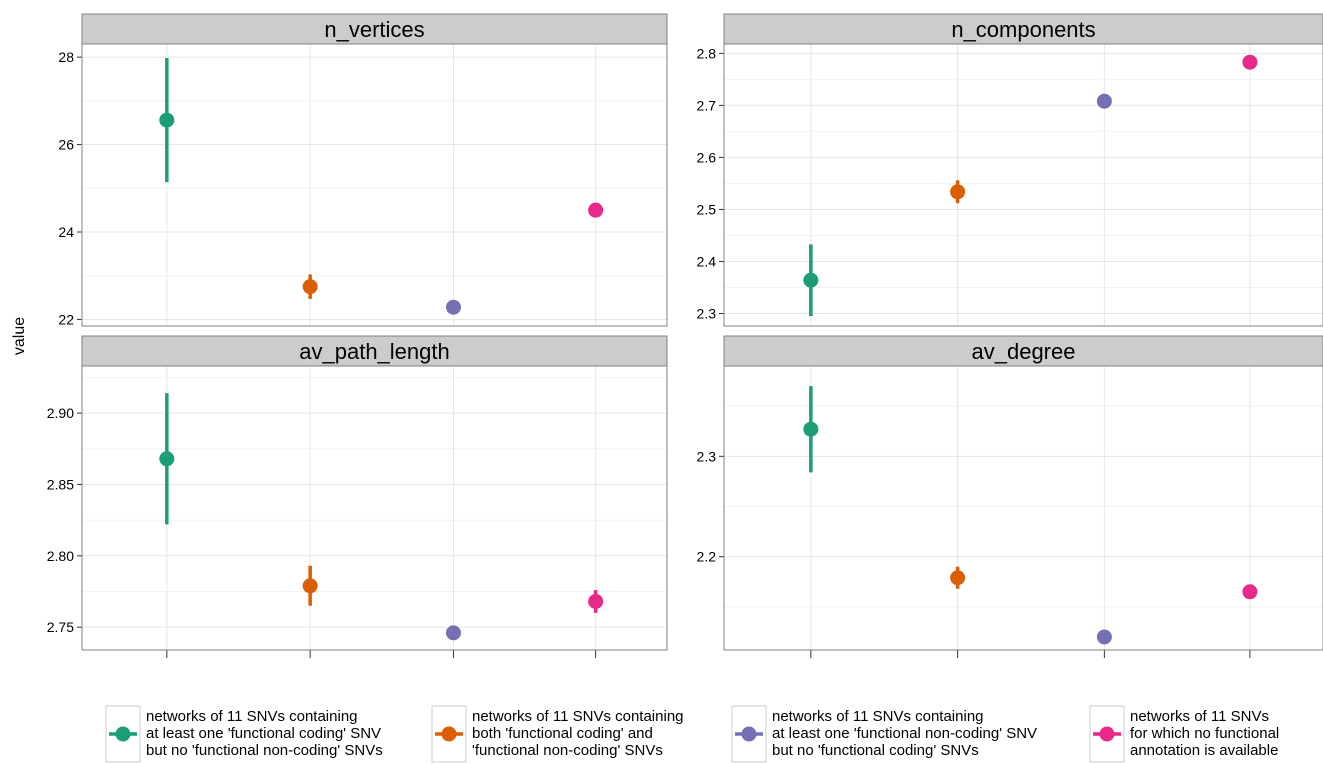 Image resolution: width=1323 pixels, height=764 pixels. What do you see at coordinates (19, 336) in the screenshot?
I see `y-axis-label: value` at bounding box center [19, 336].